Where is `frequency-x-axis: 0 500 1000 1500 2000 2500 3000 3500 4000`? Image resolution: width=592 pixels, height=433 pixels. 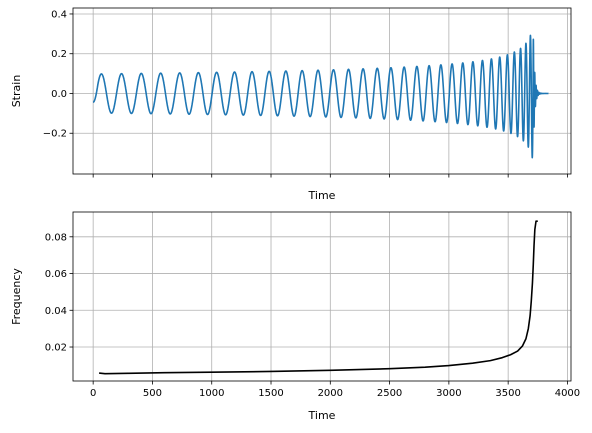
frequency-x-axis: 0 500 1000 1500 2000 2500 3000 3500 4000 is located at coordinates (335, 390).